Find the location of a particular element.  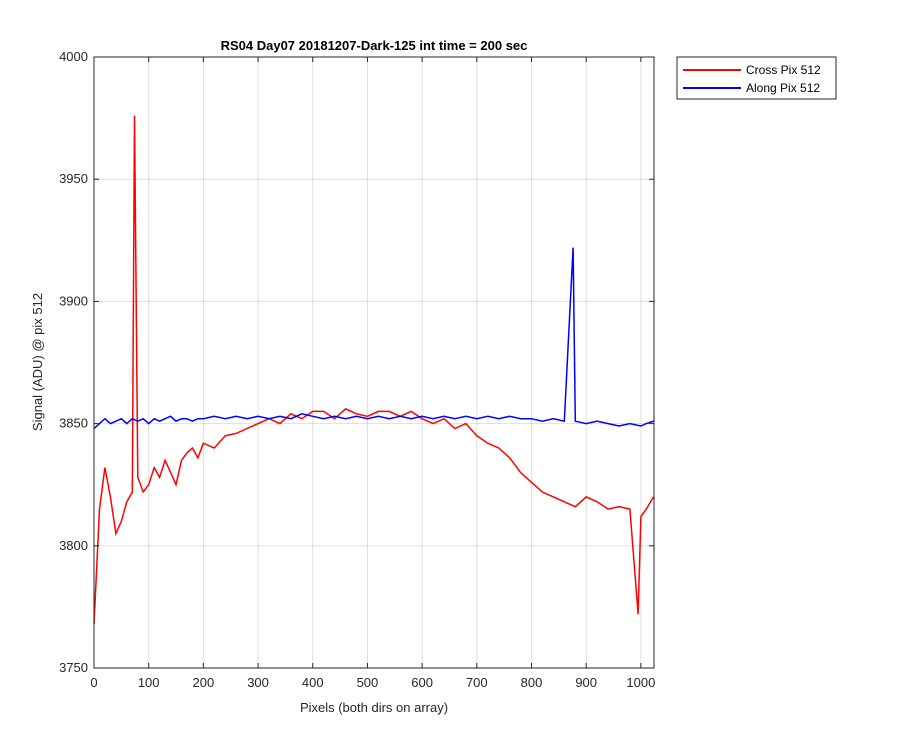

y-tick-label: 3950 is located at coordinates (73, 178).